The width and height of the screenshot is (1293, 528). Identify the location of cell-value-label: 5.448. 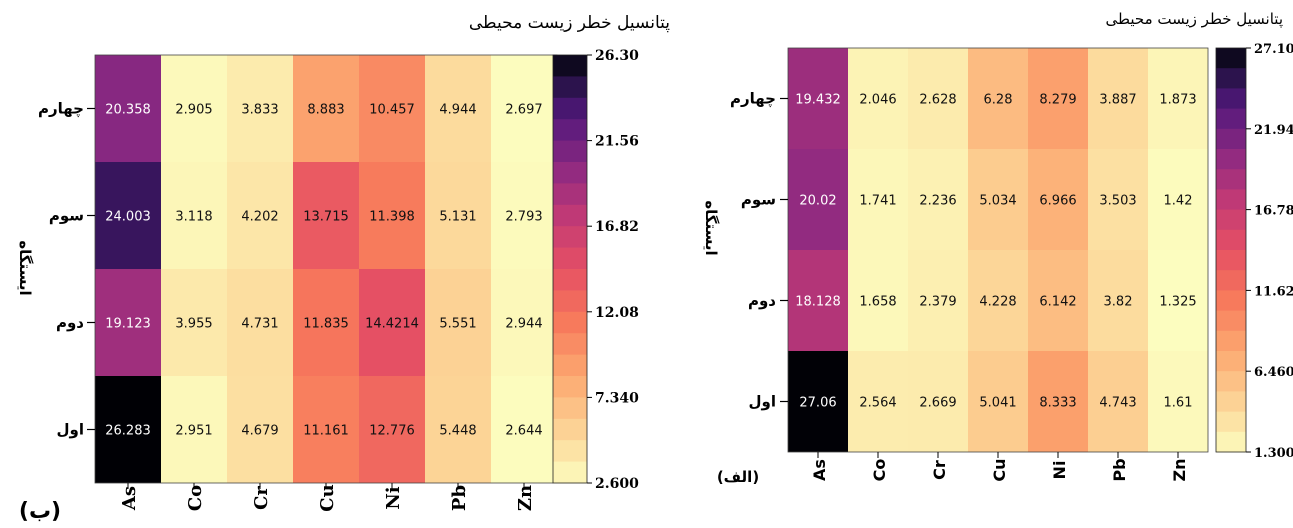
(457, 431).